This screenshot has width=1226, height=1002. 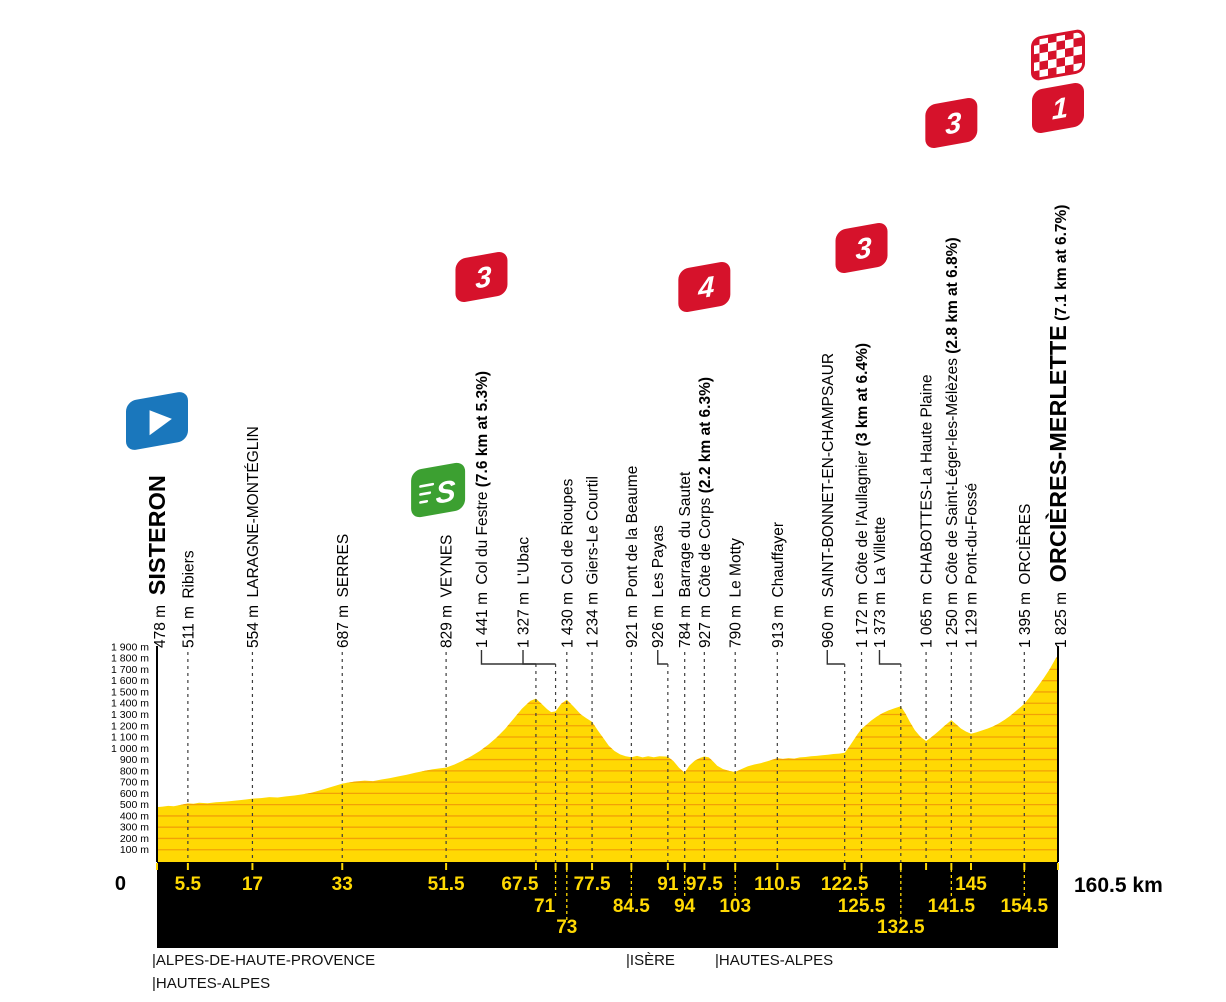 I want to click on km-number-pont-de-la-beaume: 84.5, so click(x=631, y=906).